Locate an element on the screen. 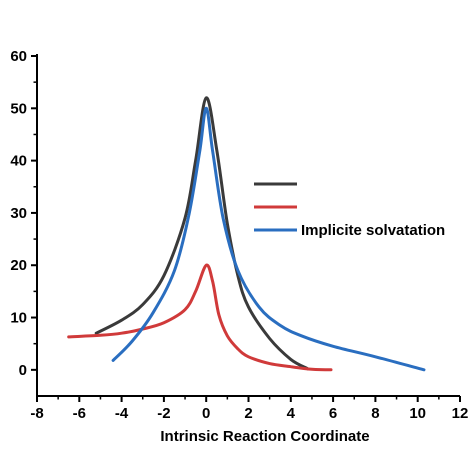  legend: Implicite solvatation is located at coordinates (349, 210).